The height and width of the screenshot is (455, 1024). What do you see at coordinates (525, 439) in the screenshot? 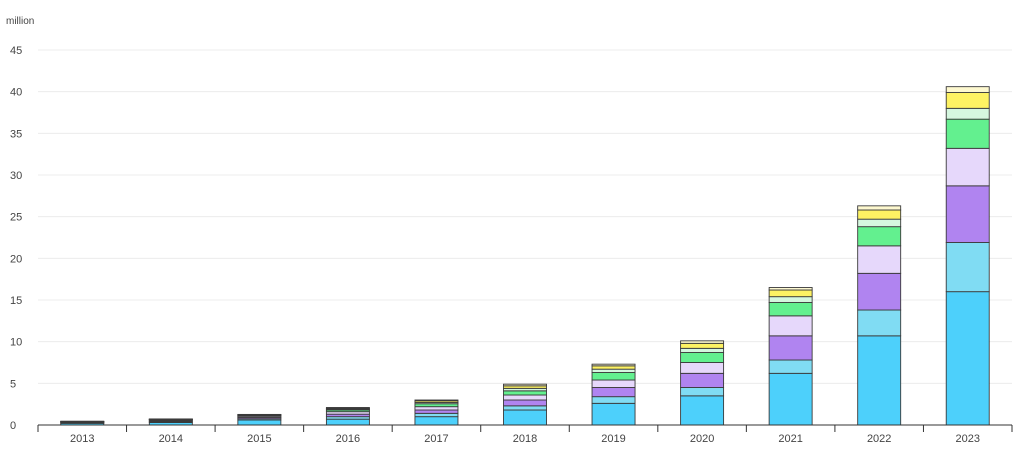
I see `x-tick-label: 2018` at bounding box center [525, 439].